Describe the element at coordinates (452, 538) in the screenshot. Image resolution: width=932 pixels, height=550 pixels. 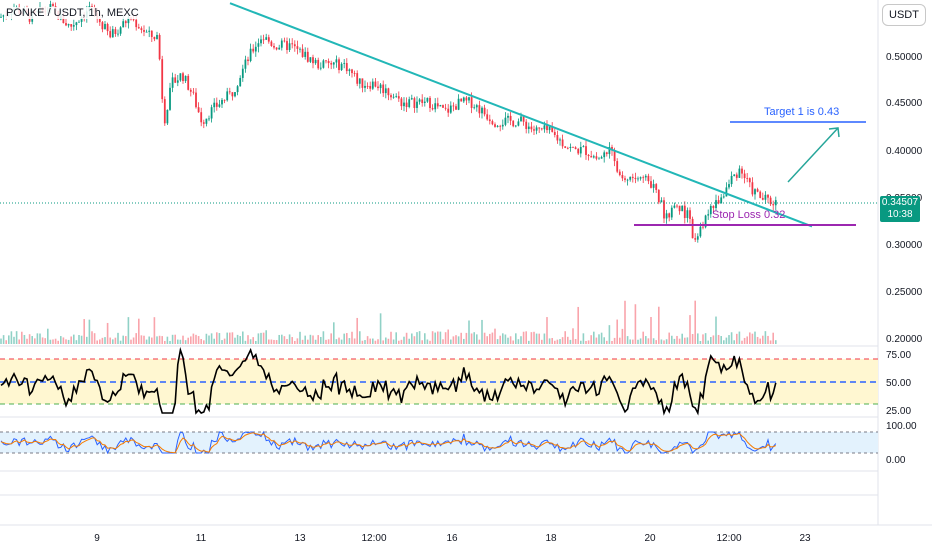
I see `time-tick: 16` at that location.